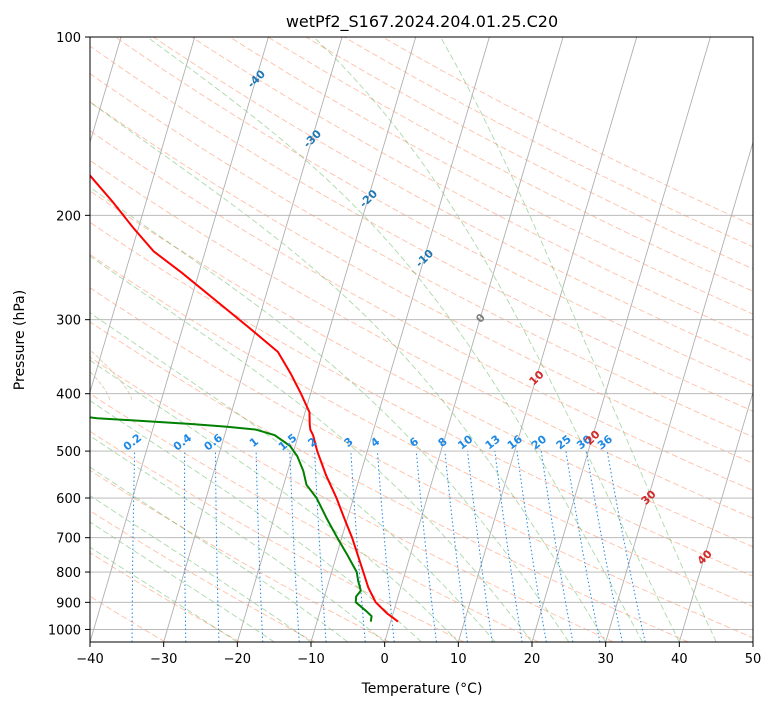 This screenshot has height=708, width=775. What do you see at coordinates (237, 659) in the screenshot?
I see `x-tick-label: −20` at bounding box center [237, 659].